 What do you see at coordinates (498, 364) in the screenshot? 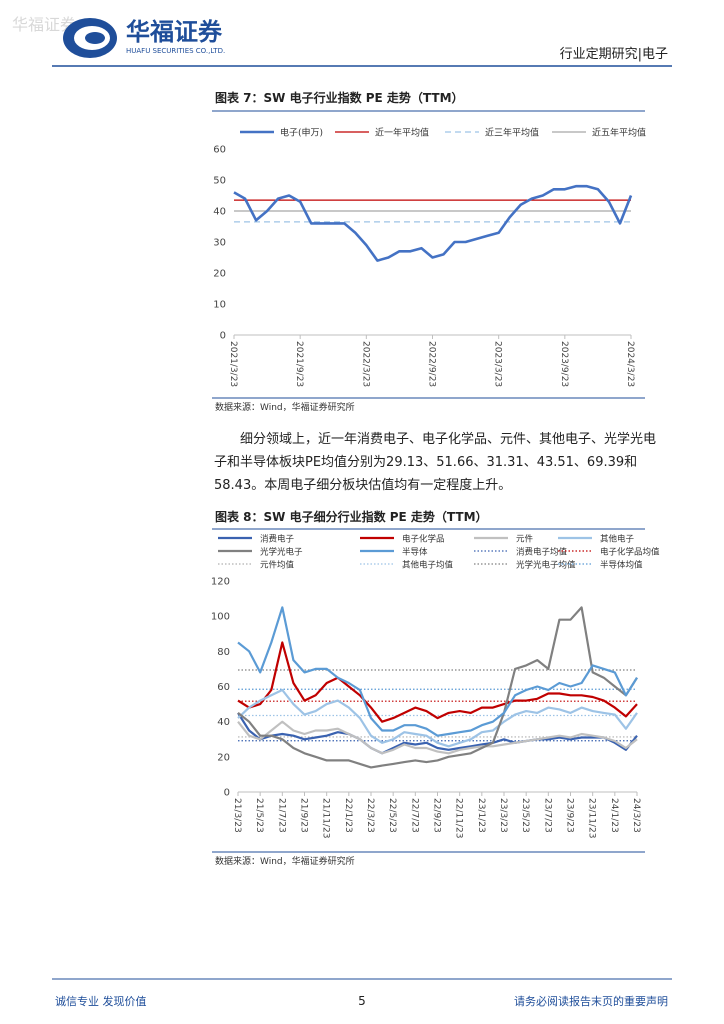
I see `x-tick-label: 2023/3/23` at bounding box center [498, 364].